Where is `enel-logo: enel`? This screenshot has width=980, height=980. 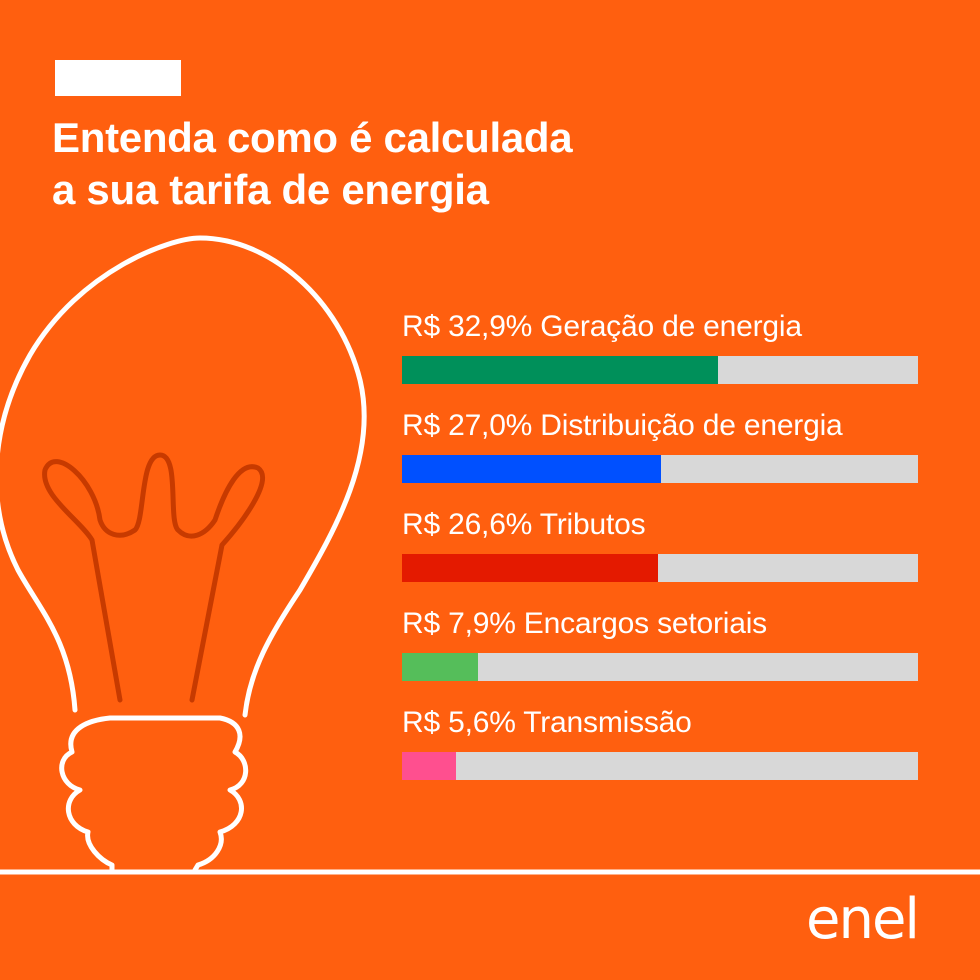 enel-logo: enel is located at coordinates (863, 919).